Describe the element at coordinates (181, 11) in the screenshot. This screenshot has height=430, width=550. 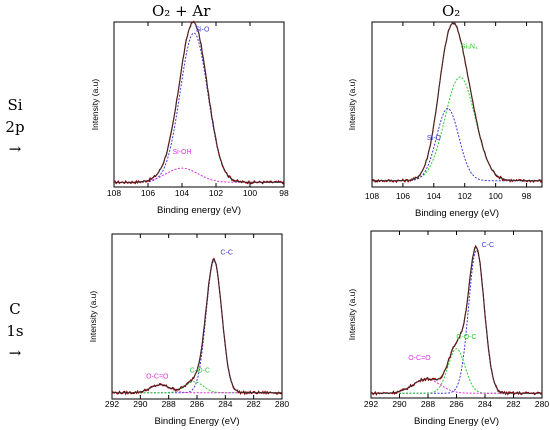
I see `column-header-o2-ar: O₂ + Ar` at that location.